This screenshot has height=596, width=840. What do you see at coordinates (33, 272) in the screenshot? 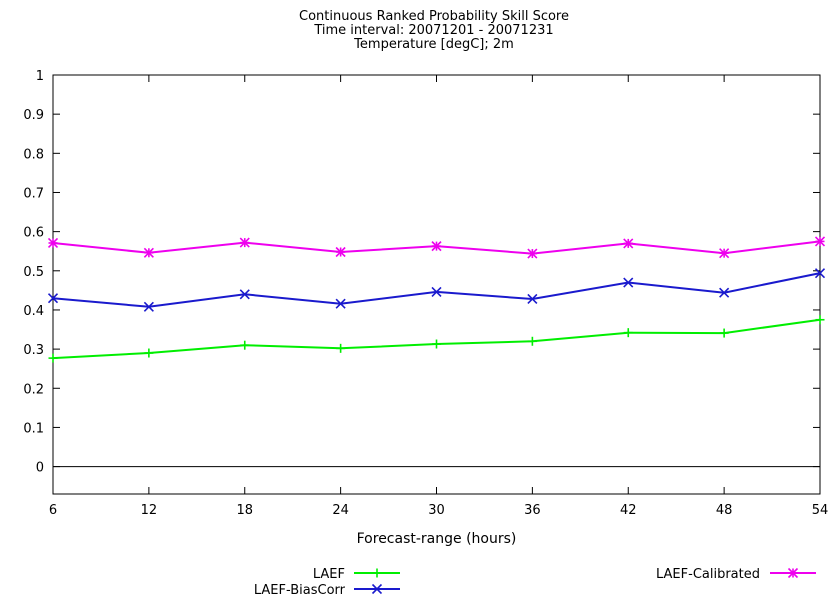
I see `y-tick-label: 0.5` at bounding box center [33, 272].